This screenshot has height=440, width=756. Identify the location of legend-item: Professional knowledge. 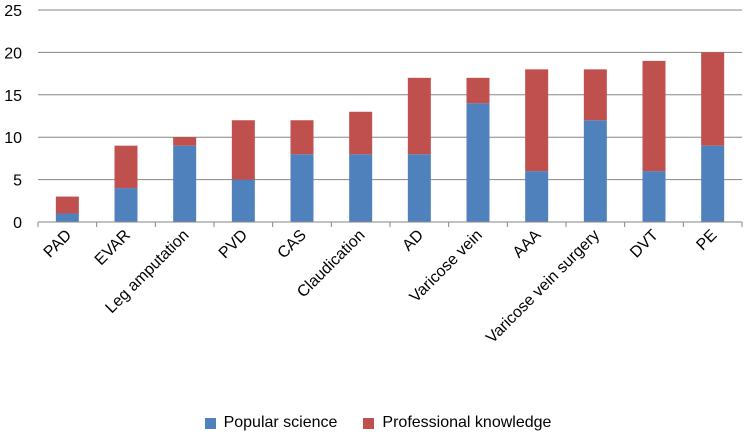
(457, 423).